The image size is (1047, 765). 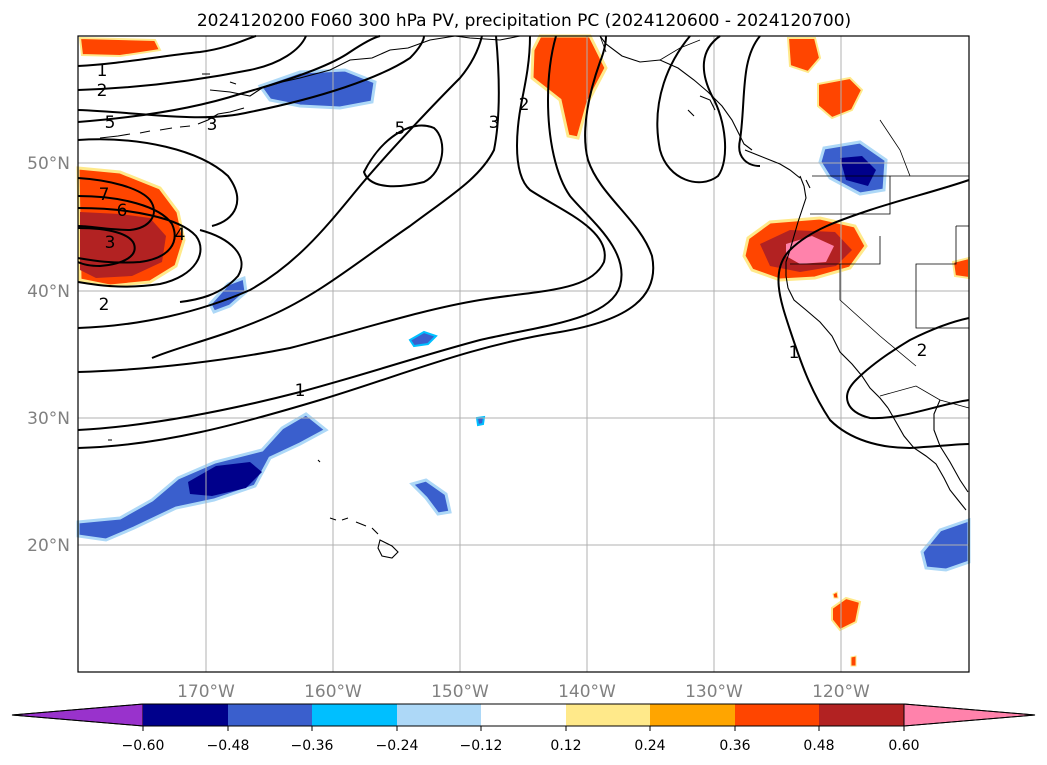 I want to click on precip-region-bc-coast, so click(x=804, y=55).